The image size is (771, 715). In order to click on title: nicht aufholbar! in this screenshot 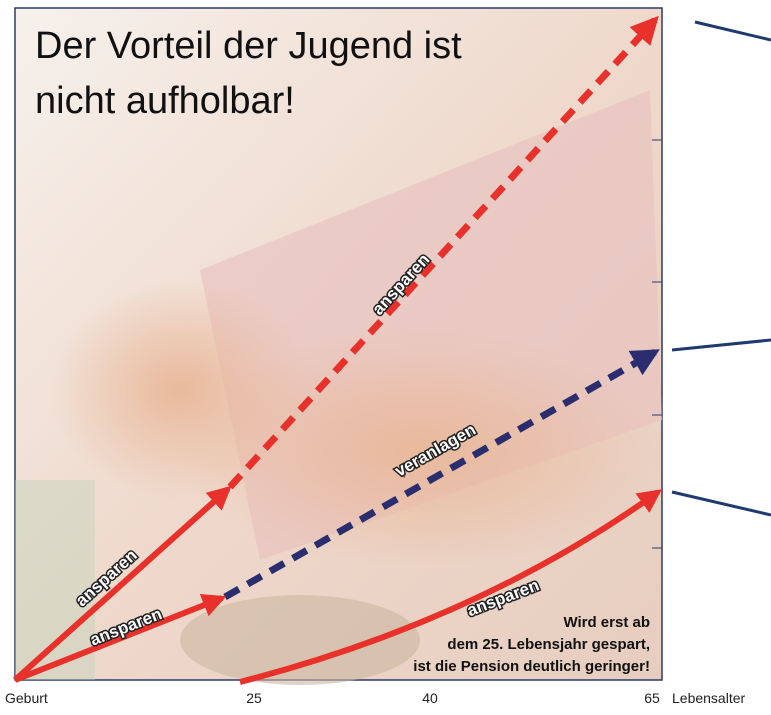, I will do `click(165, 101)`.